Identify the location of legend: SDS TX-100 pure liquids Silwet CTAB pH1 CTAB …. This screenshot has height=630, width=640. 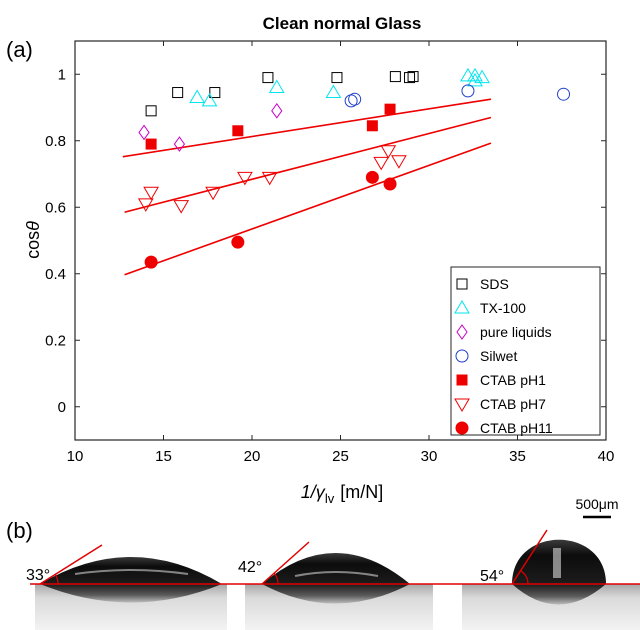
(503, 356).